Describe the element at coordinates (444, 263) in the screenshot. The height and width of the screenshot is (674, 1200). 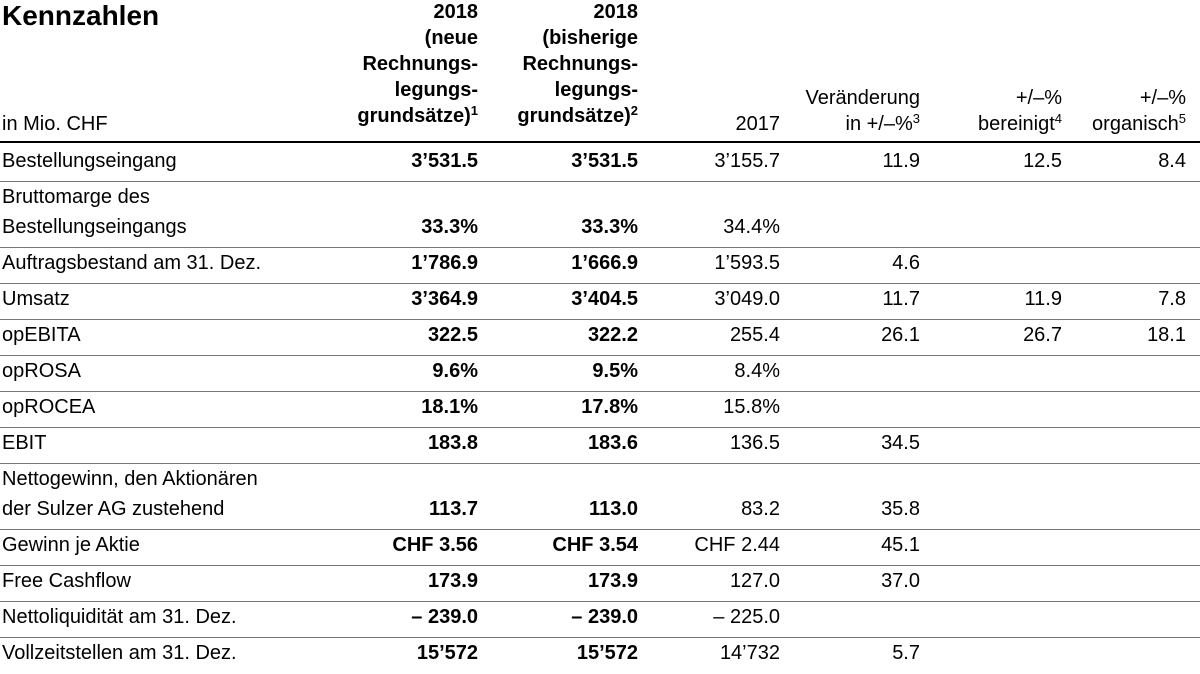
I see `value-2018-new: 1’786.9` at that location.